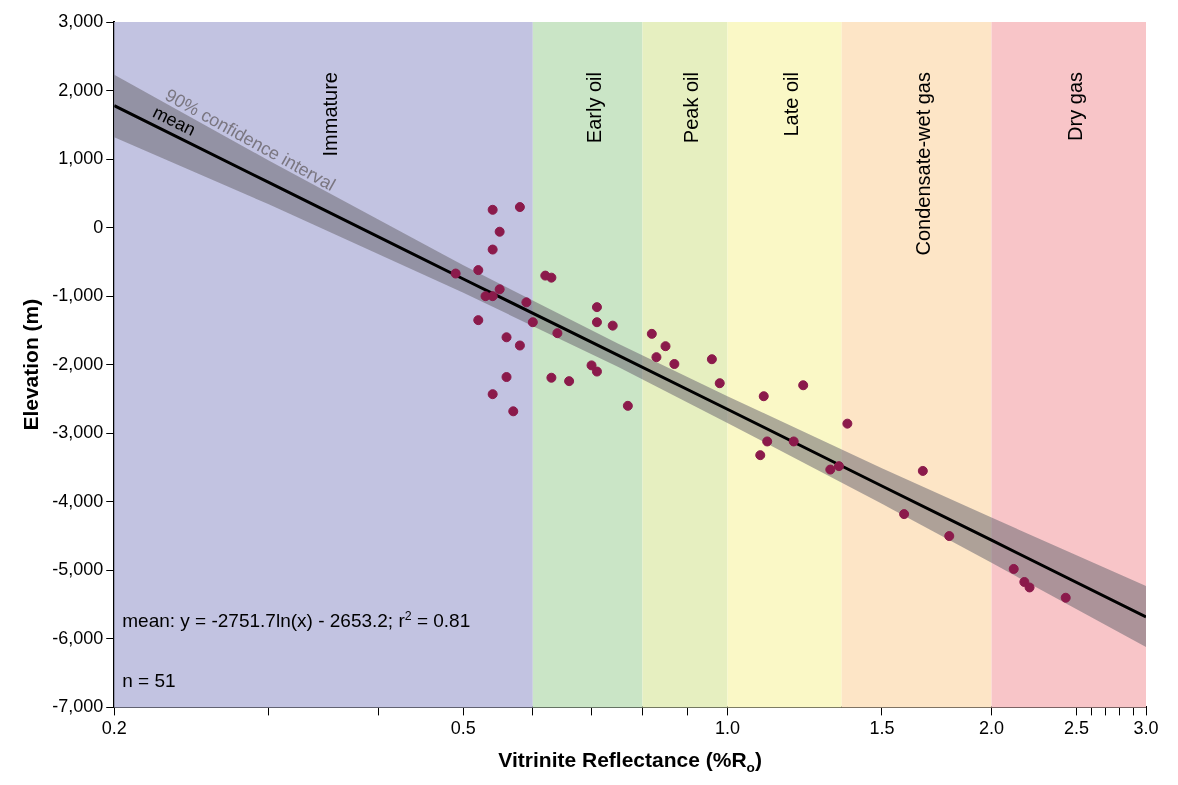 This screenshot has width=1178, height=785. What do you see at coordinates (98, 226) in the screenshot?
I see `y-tick-label: 0` at bounding box center [98, 226].